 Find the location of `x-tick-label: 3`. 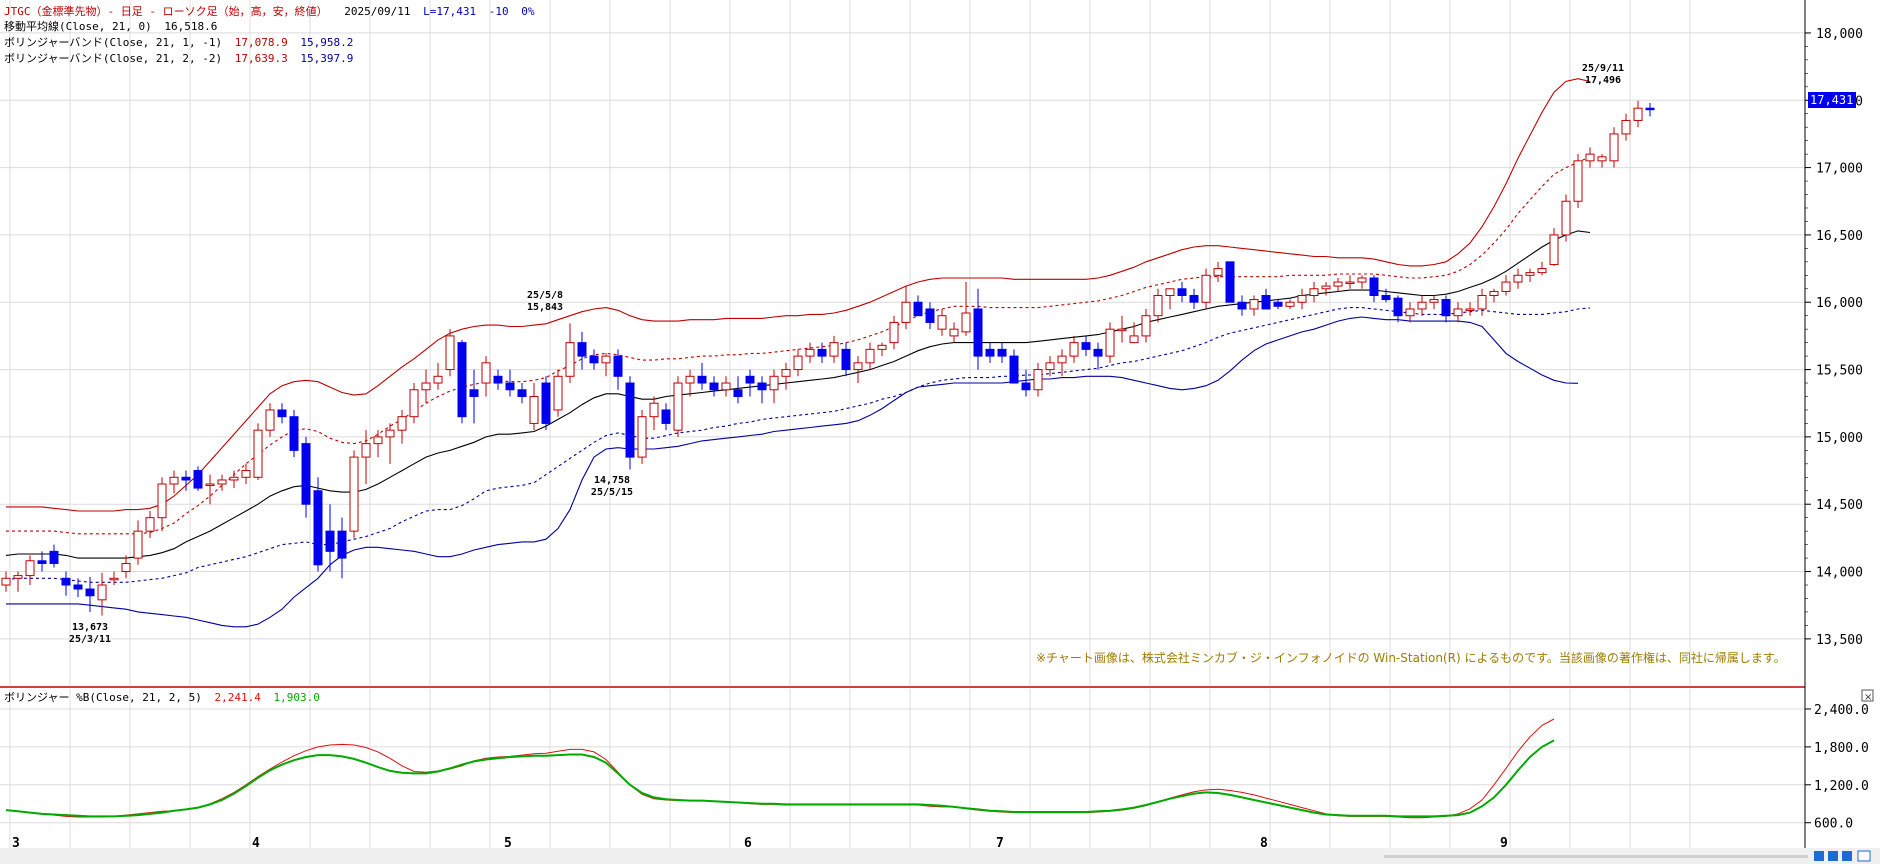

x-tick-label: 3 is located at coordinates (16, 843).